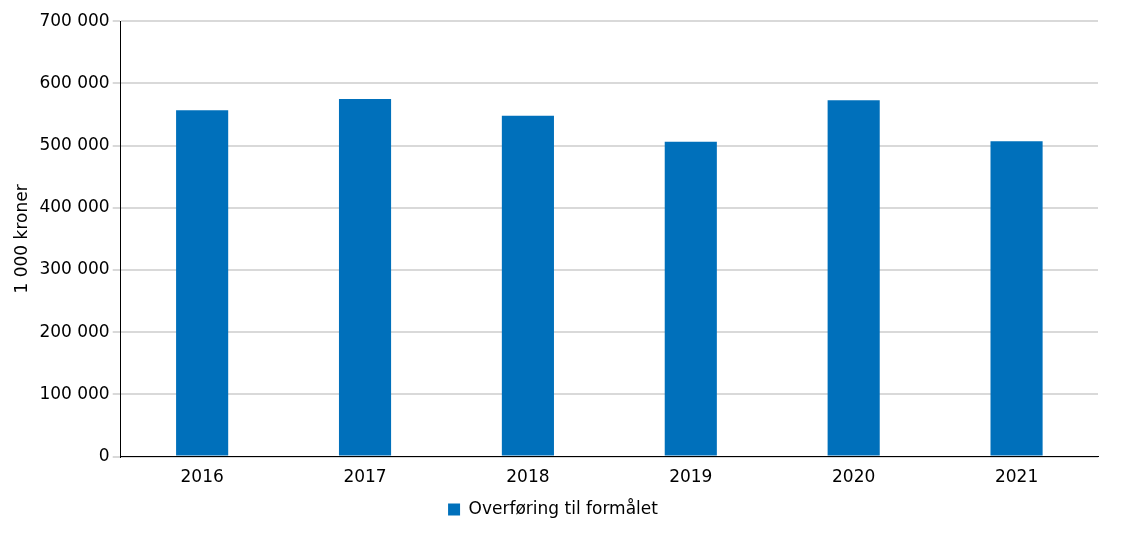  I want to click on y-tick-label: 700 000, so click(74, 19).